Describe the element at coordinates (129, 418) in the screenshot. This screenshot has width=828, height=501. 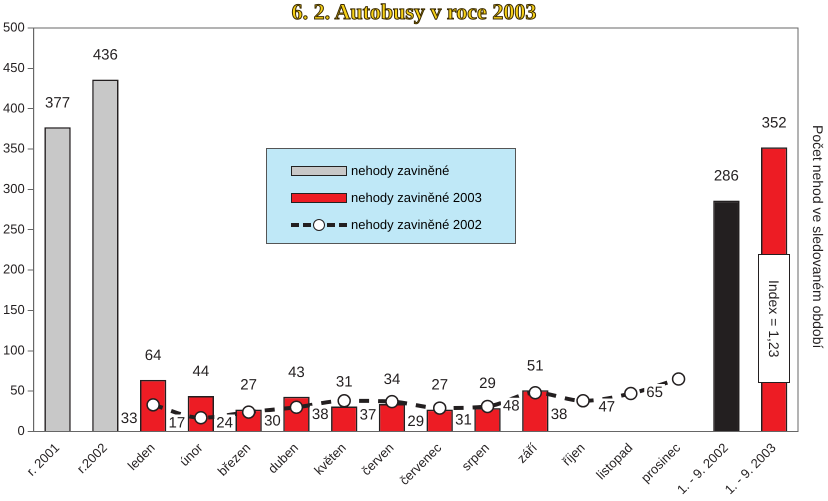
I see `data-label: 33` at that location.